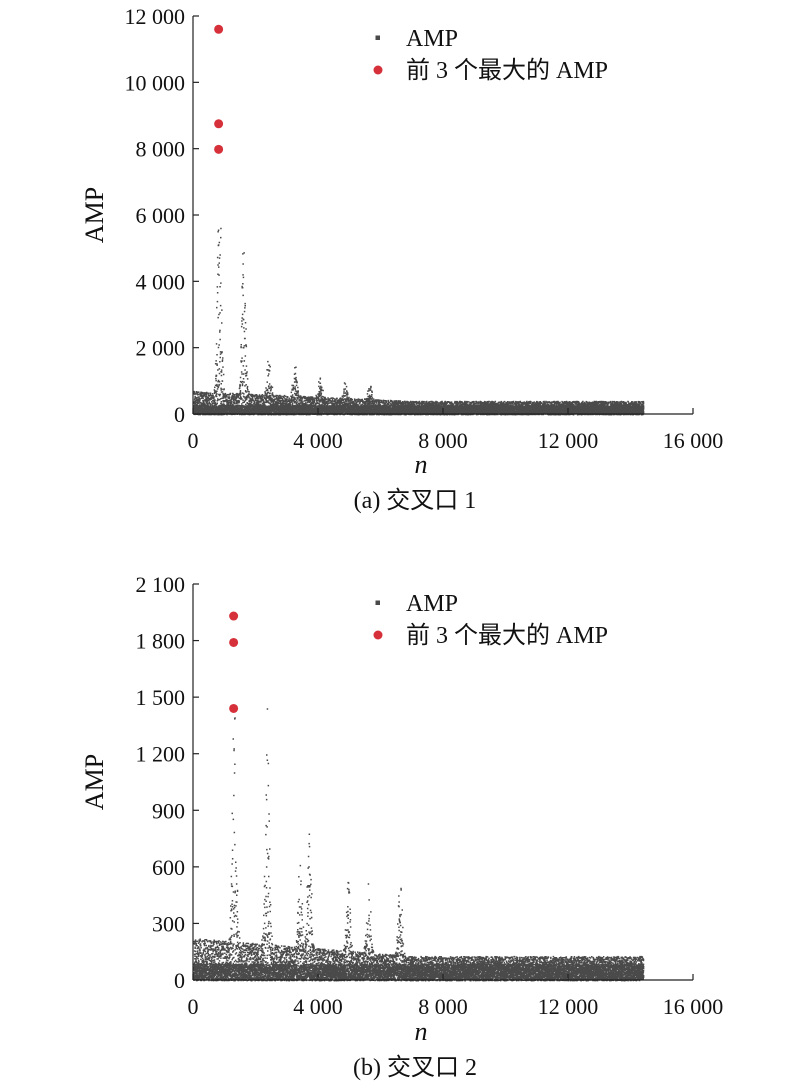  What do you see at coordinates (161, 754) in the screenshot?
I see `y-tick-label: 1 200` at bounding box center [161, 754].